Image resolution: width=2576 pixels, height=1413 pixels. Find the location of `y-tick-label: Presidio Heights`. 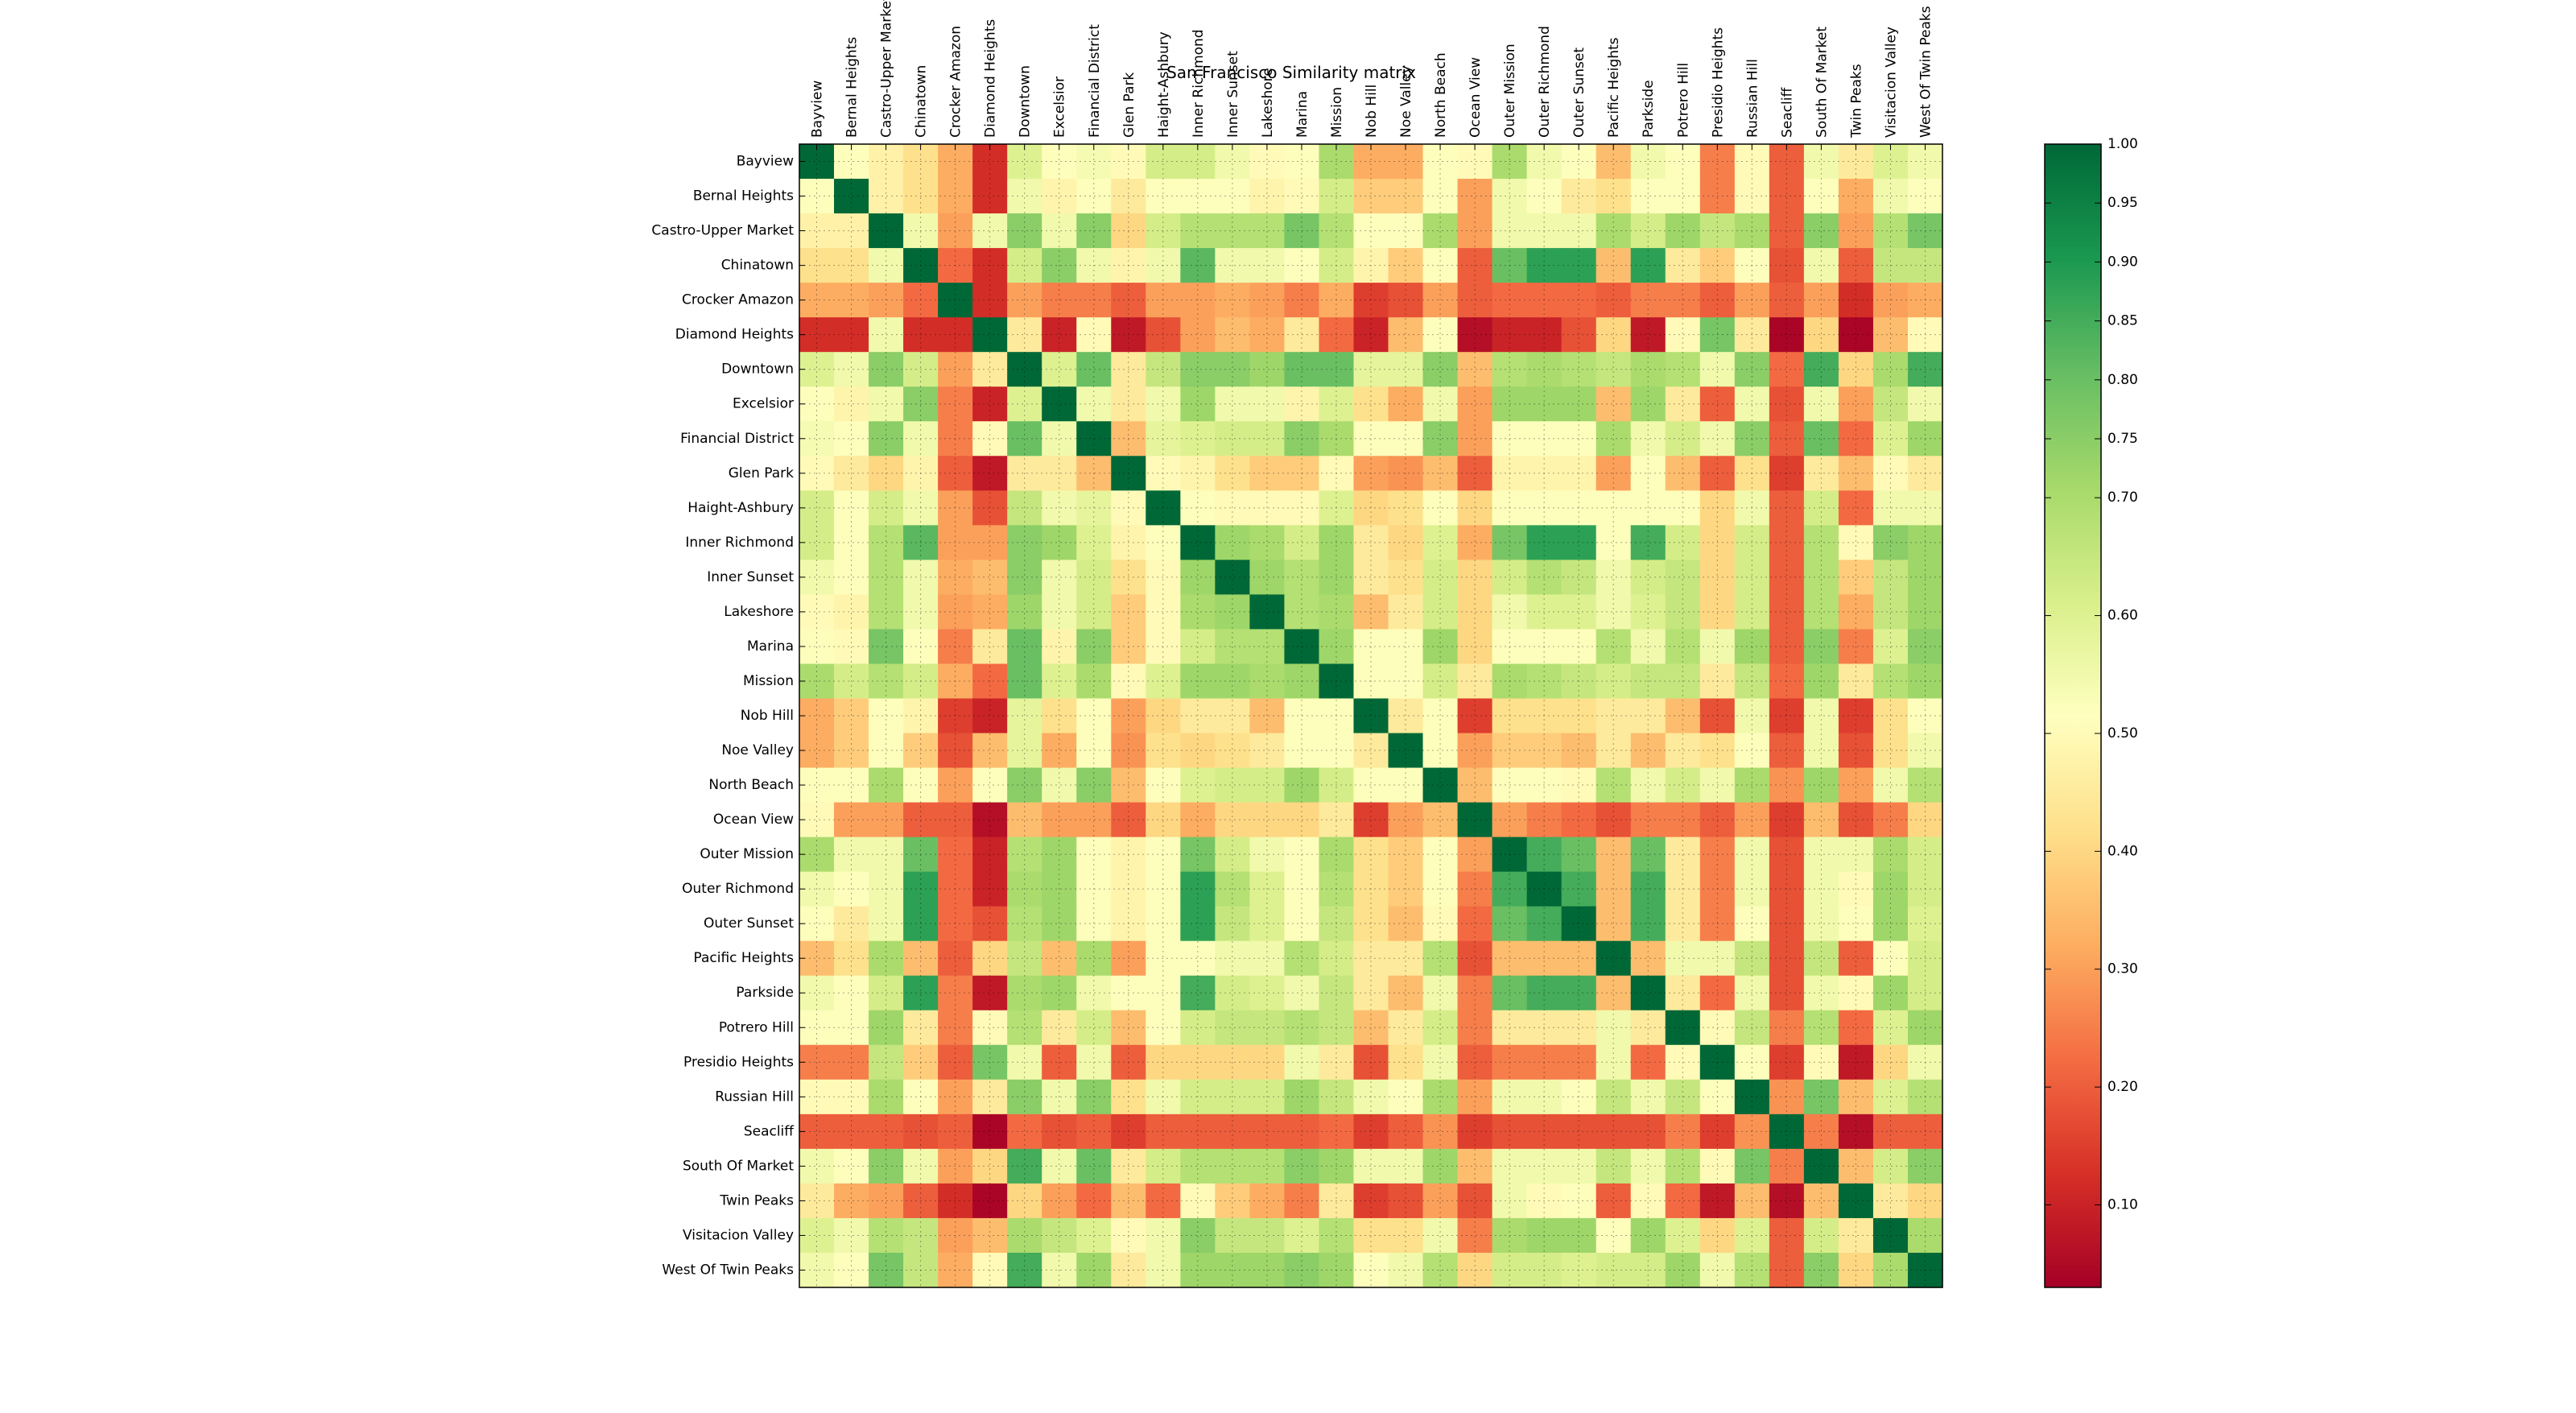

y-tick-label: Presidio Heights is located at coordinates (738, 1062).